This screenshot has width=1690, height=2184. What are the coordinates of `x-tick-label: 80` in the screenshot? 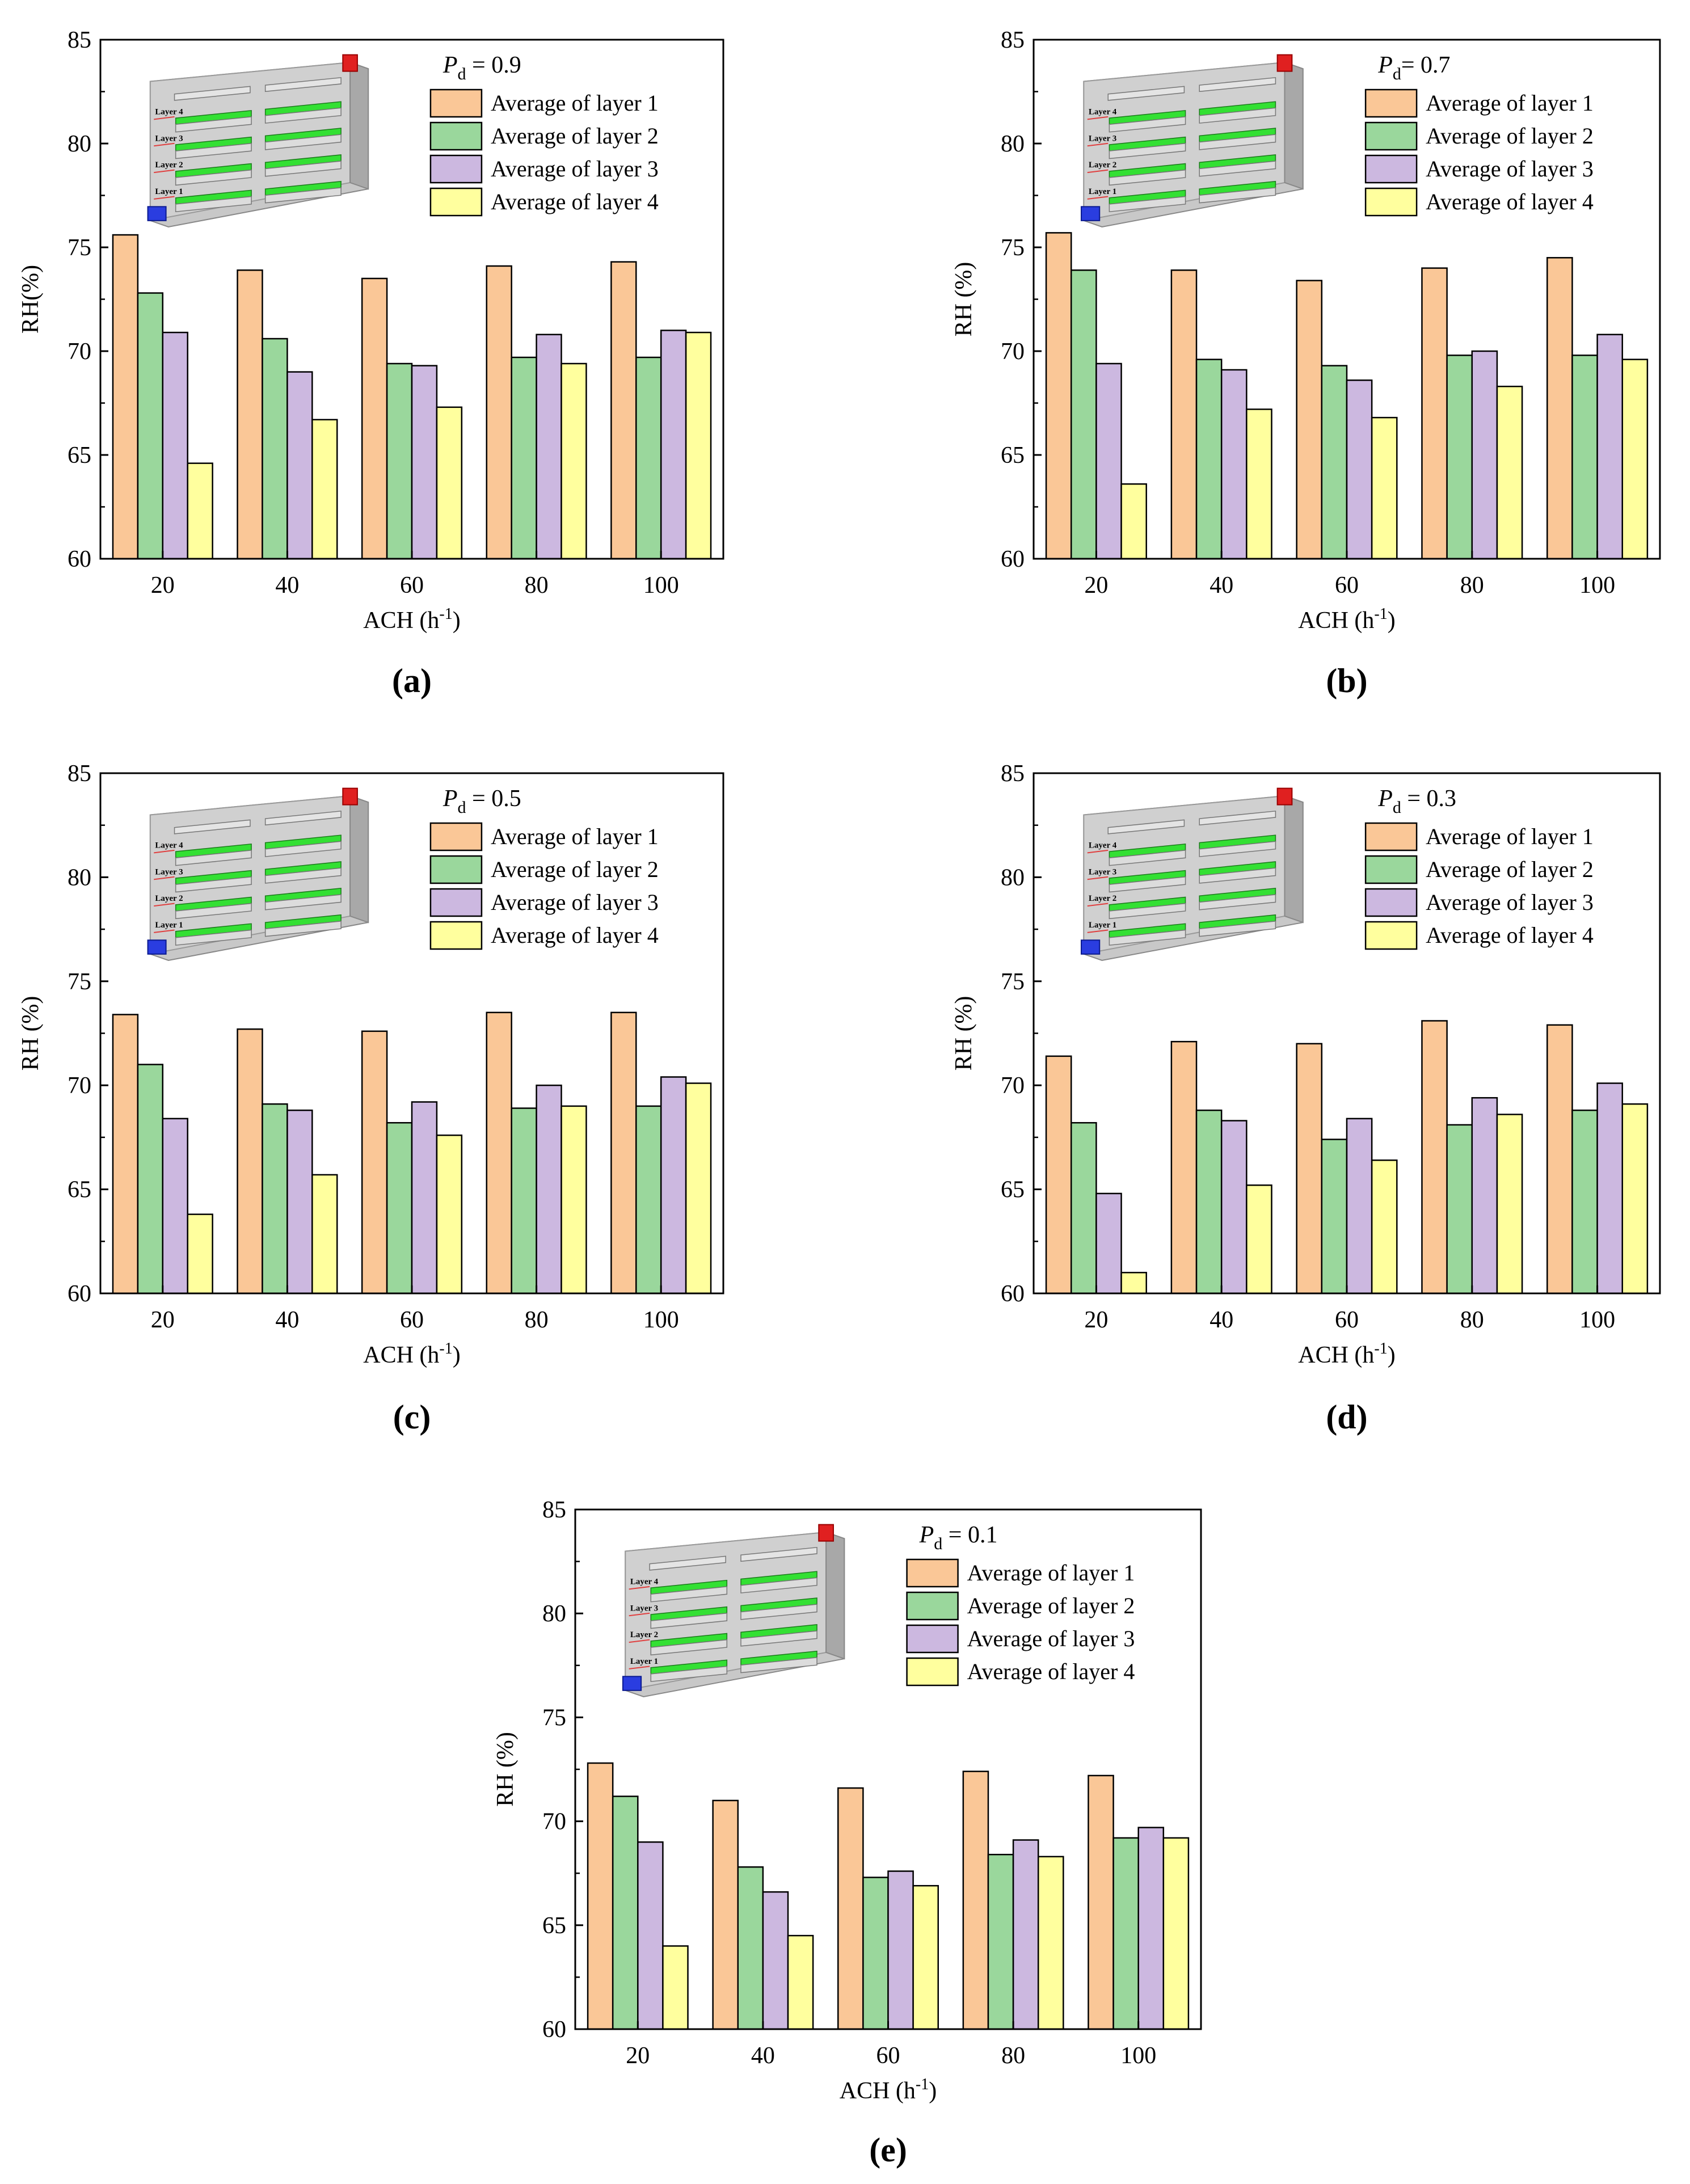 It's located at (537, 585).